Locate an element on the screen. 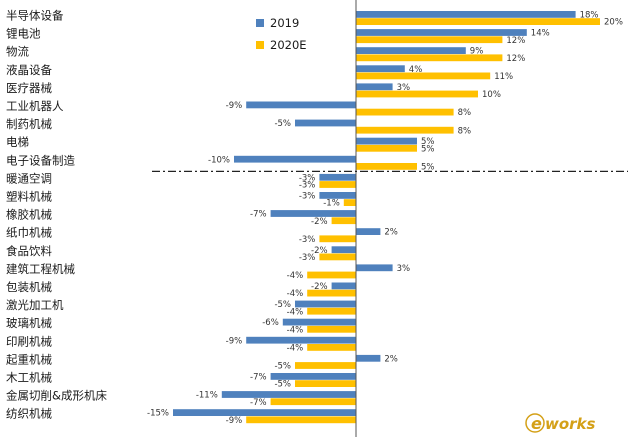 This screenshot has width=637, height=447. category-label: 医疗器械 is located at coordinates (29, 88).